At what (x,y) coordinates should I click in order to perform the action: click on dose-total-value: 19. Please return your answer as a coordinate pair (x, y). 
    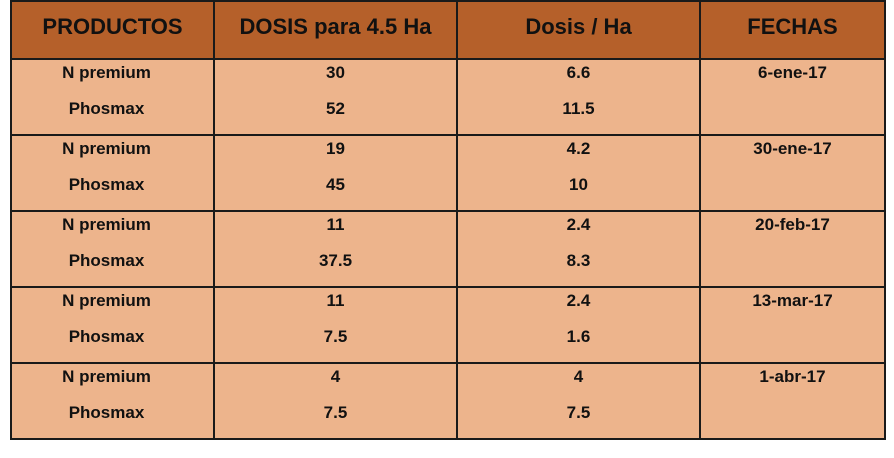
    Looking at the image, I should click on (335, 148).